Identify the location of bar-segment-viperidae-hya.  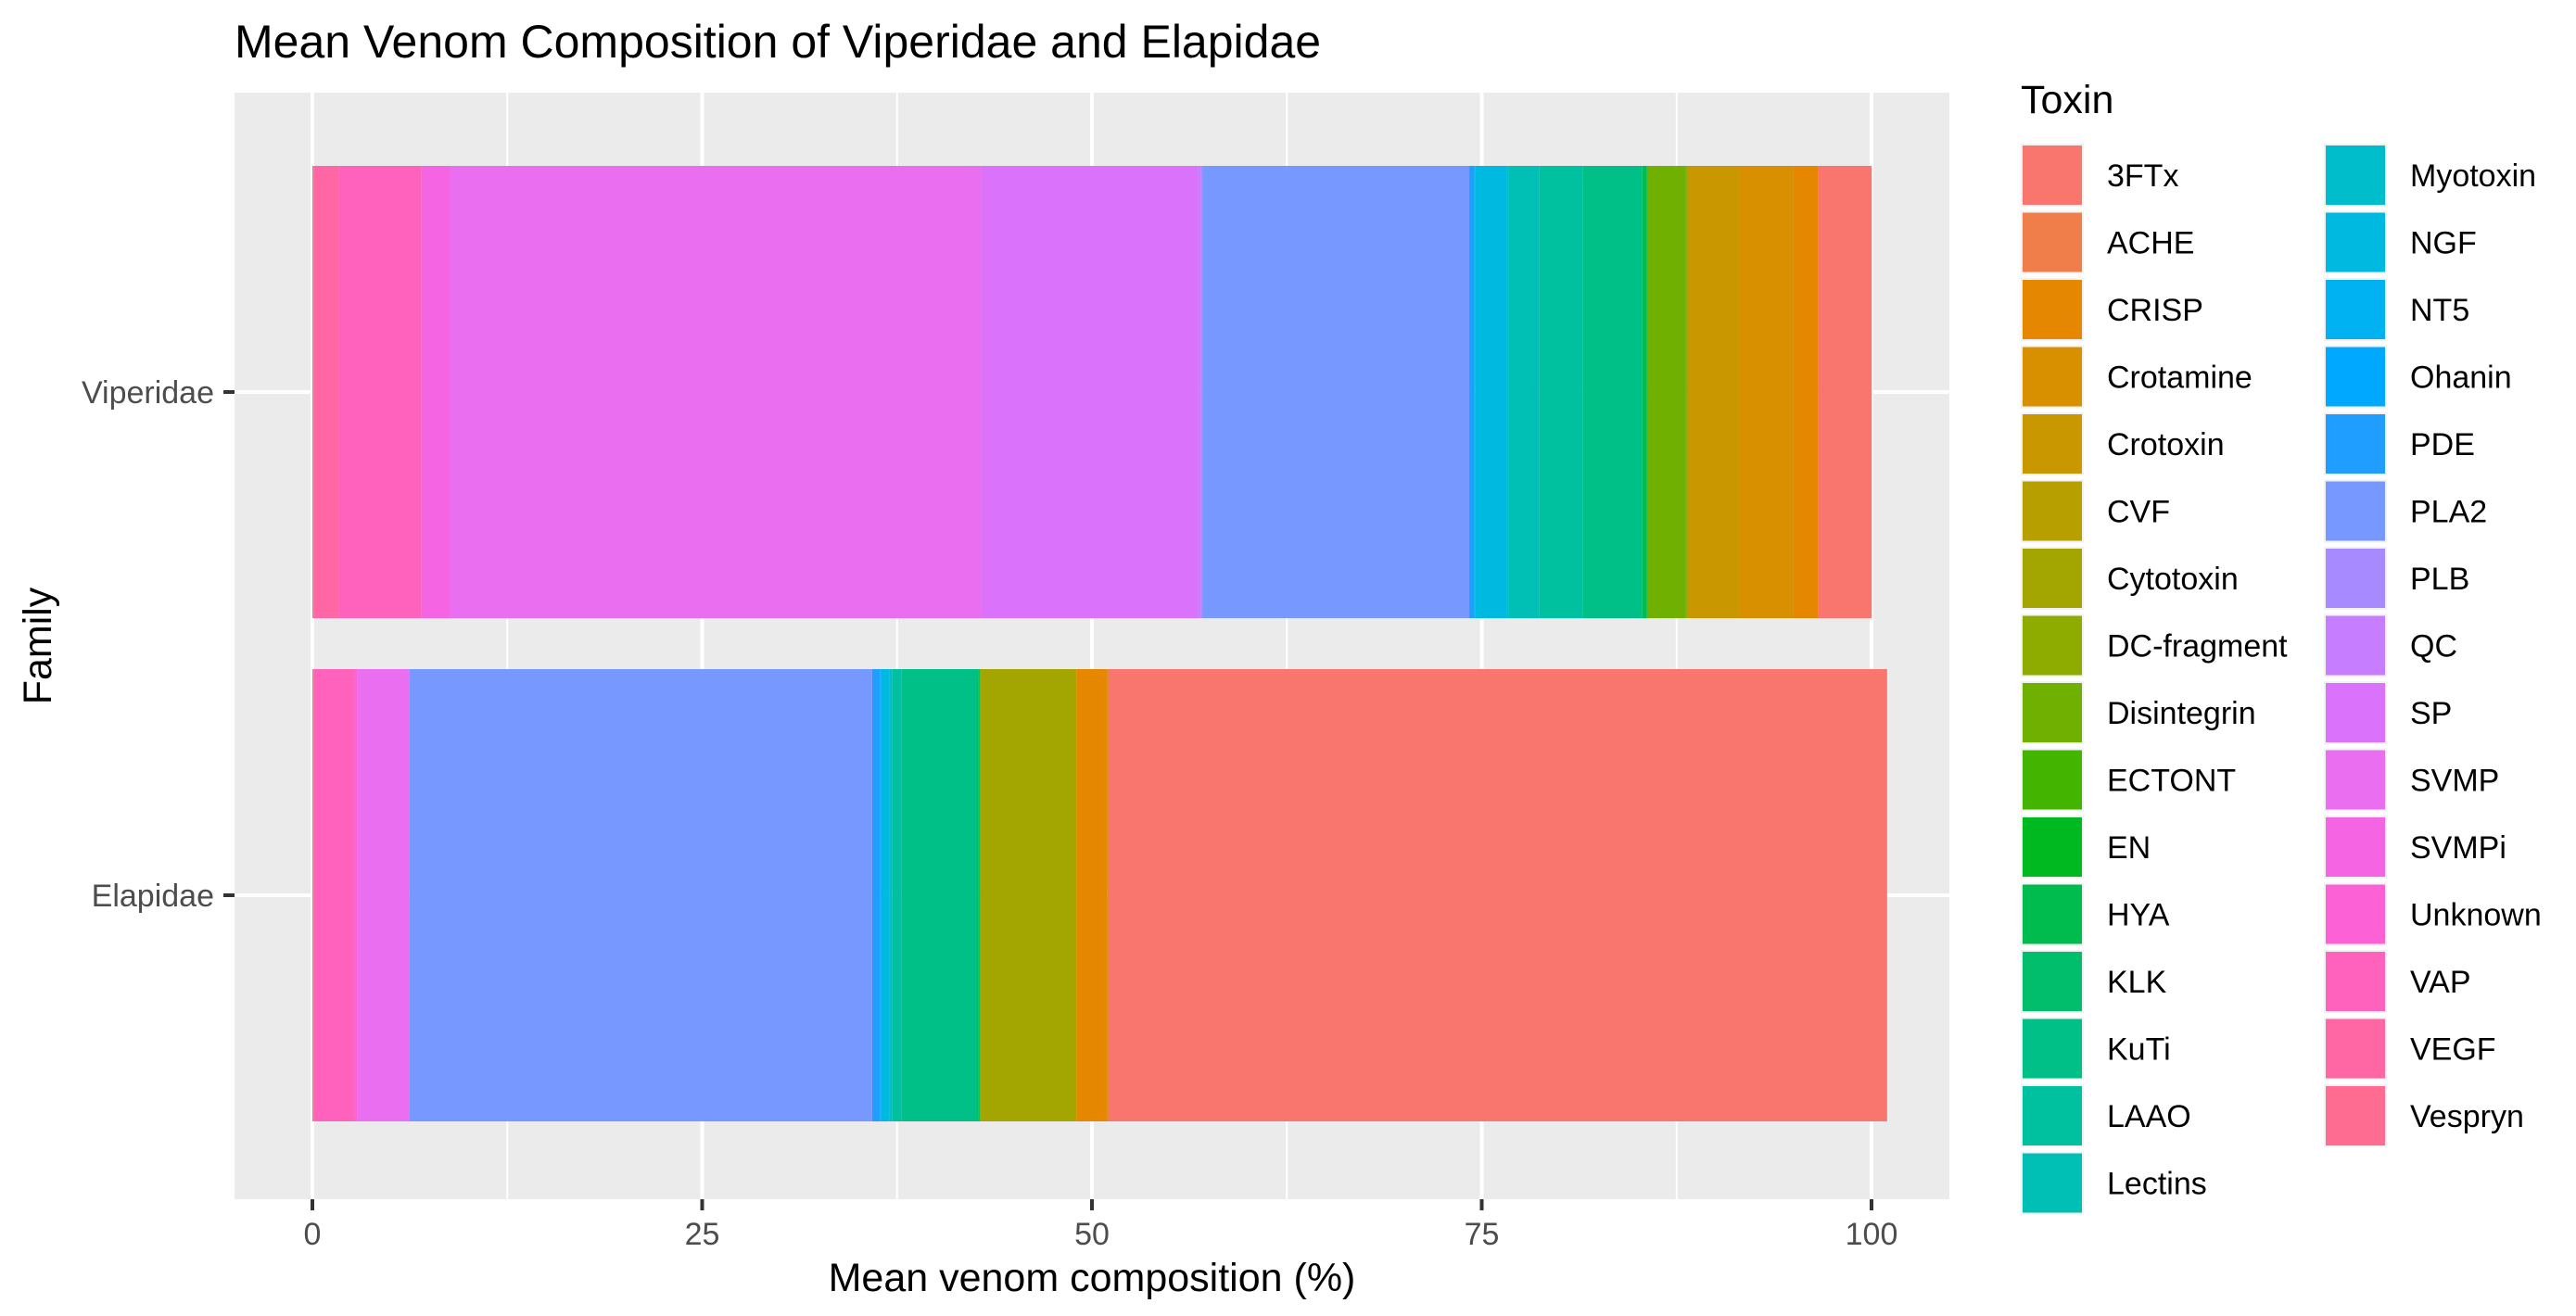
(1644, 392).